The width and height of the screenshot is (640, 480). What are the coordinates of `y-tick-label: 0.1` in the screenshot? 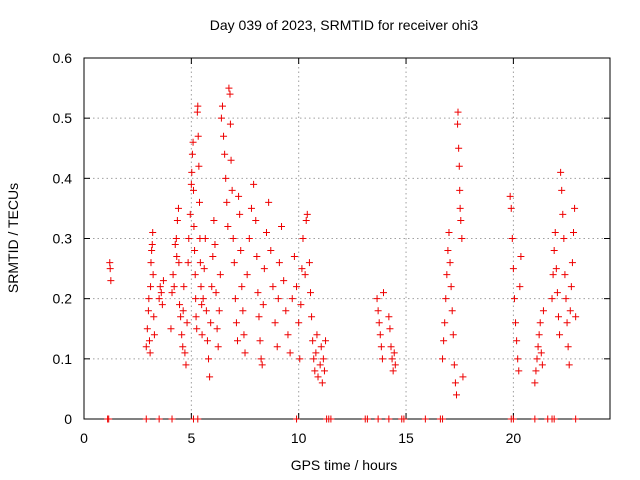 It's located at (63, 359).